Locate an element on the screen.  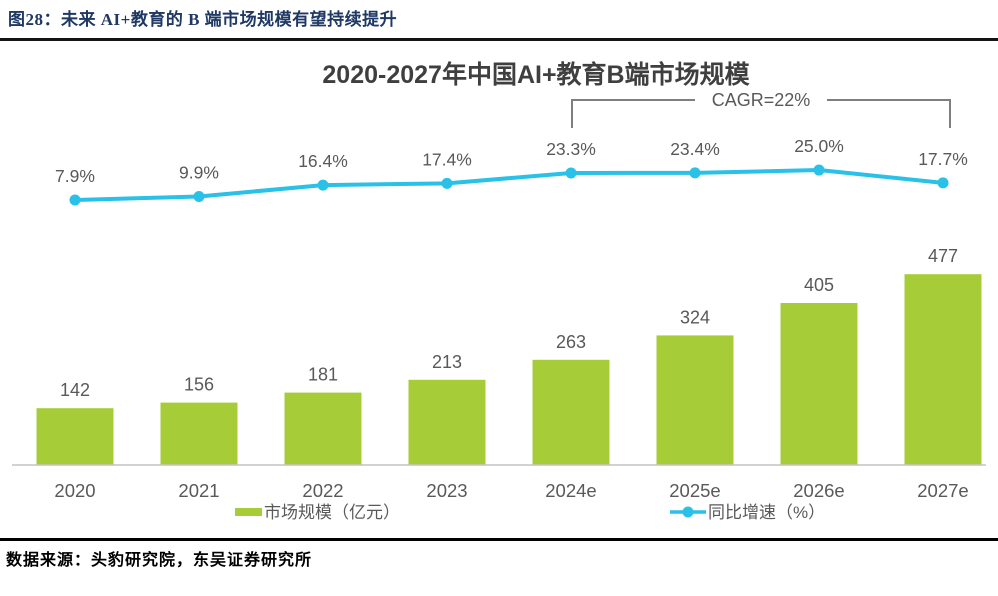
bar-2022 is located at coordinates (323, 428).